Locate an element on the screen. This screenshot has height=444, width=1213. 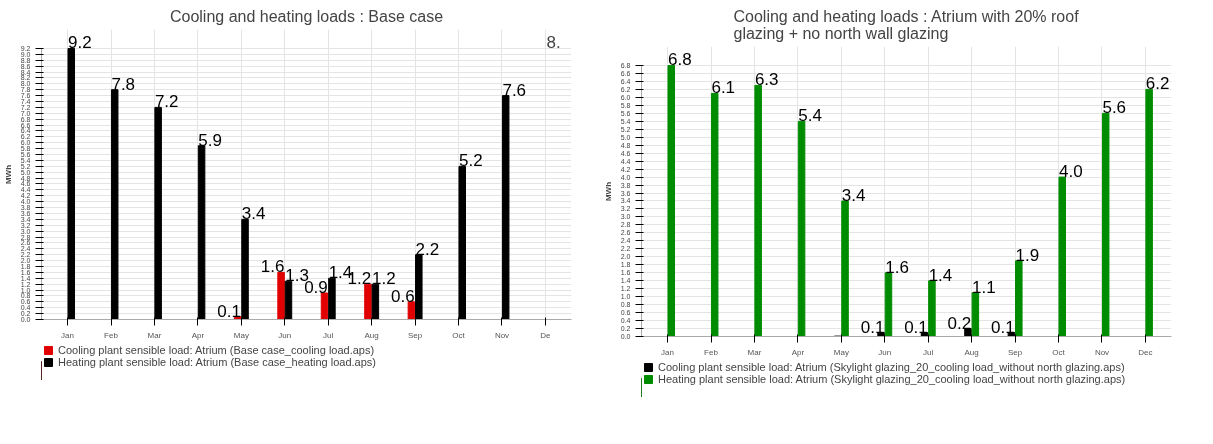
data-label: 4.0 is located at coordinates (1070, 172).